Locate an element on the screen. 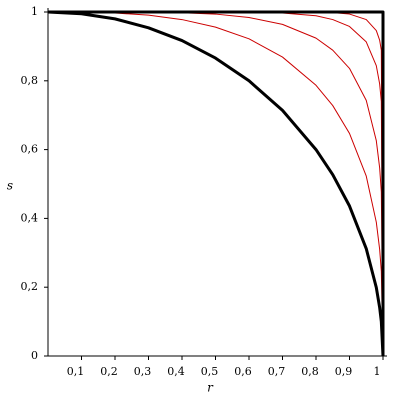  x-tick-label: 0,7 is located at coordinates (277, 371).